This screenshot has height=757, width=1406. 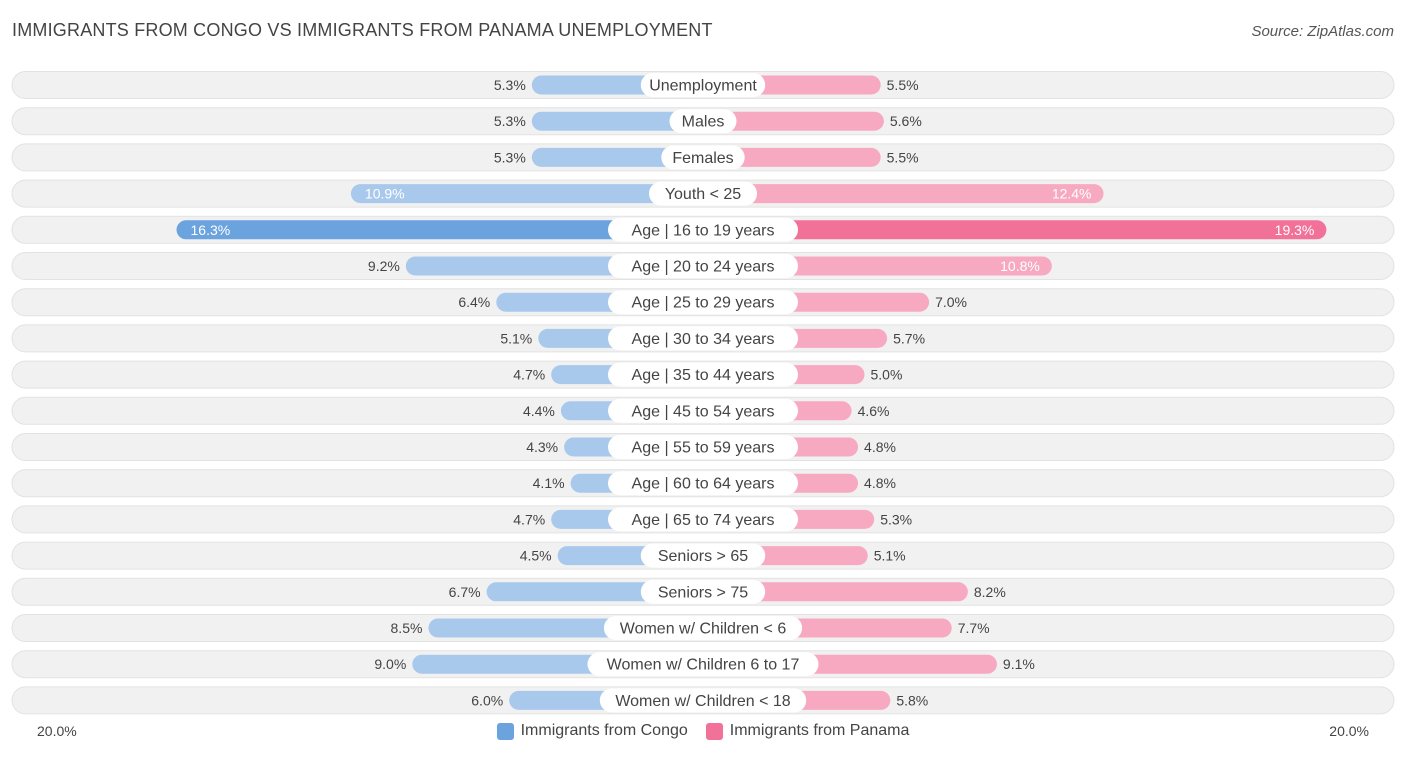 I want to click on category-label: Females, so click(x=702, y=158).